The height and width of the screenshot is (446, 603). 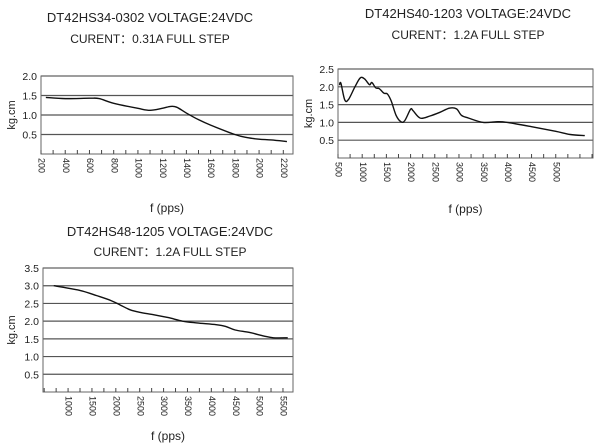 I want to click on x-tick-label: 500, so click(x=339, y=169).